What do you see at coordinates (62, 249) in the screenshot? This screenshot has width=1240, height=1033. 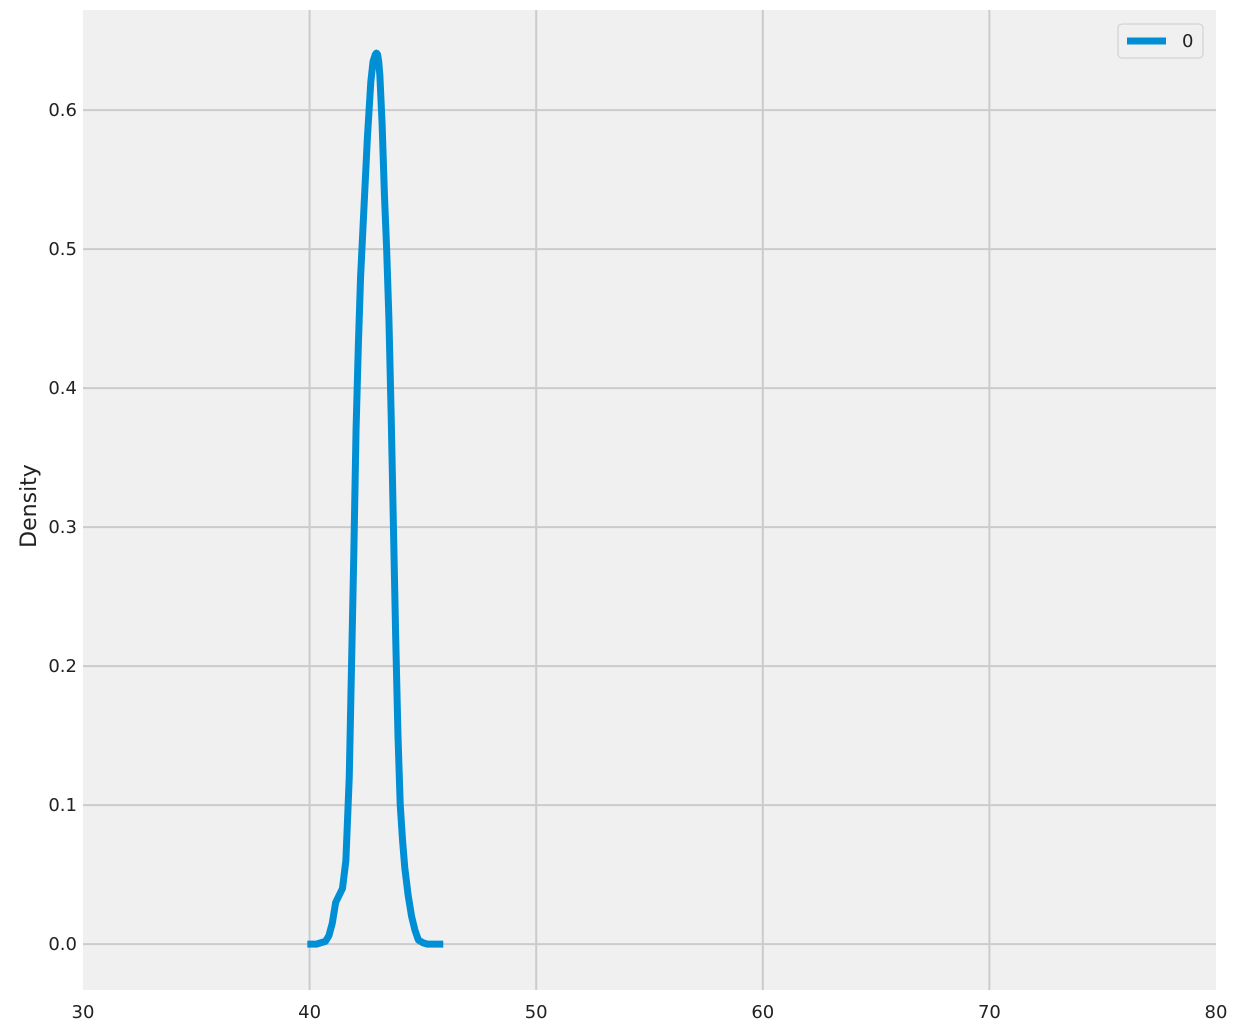 I see `y-tick-label: 0.5` at bounding box center [62, 249].